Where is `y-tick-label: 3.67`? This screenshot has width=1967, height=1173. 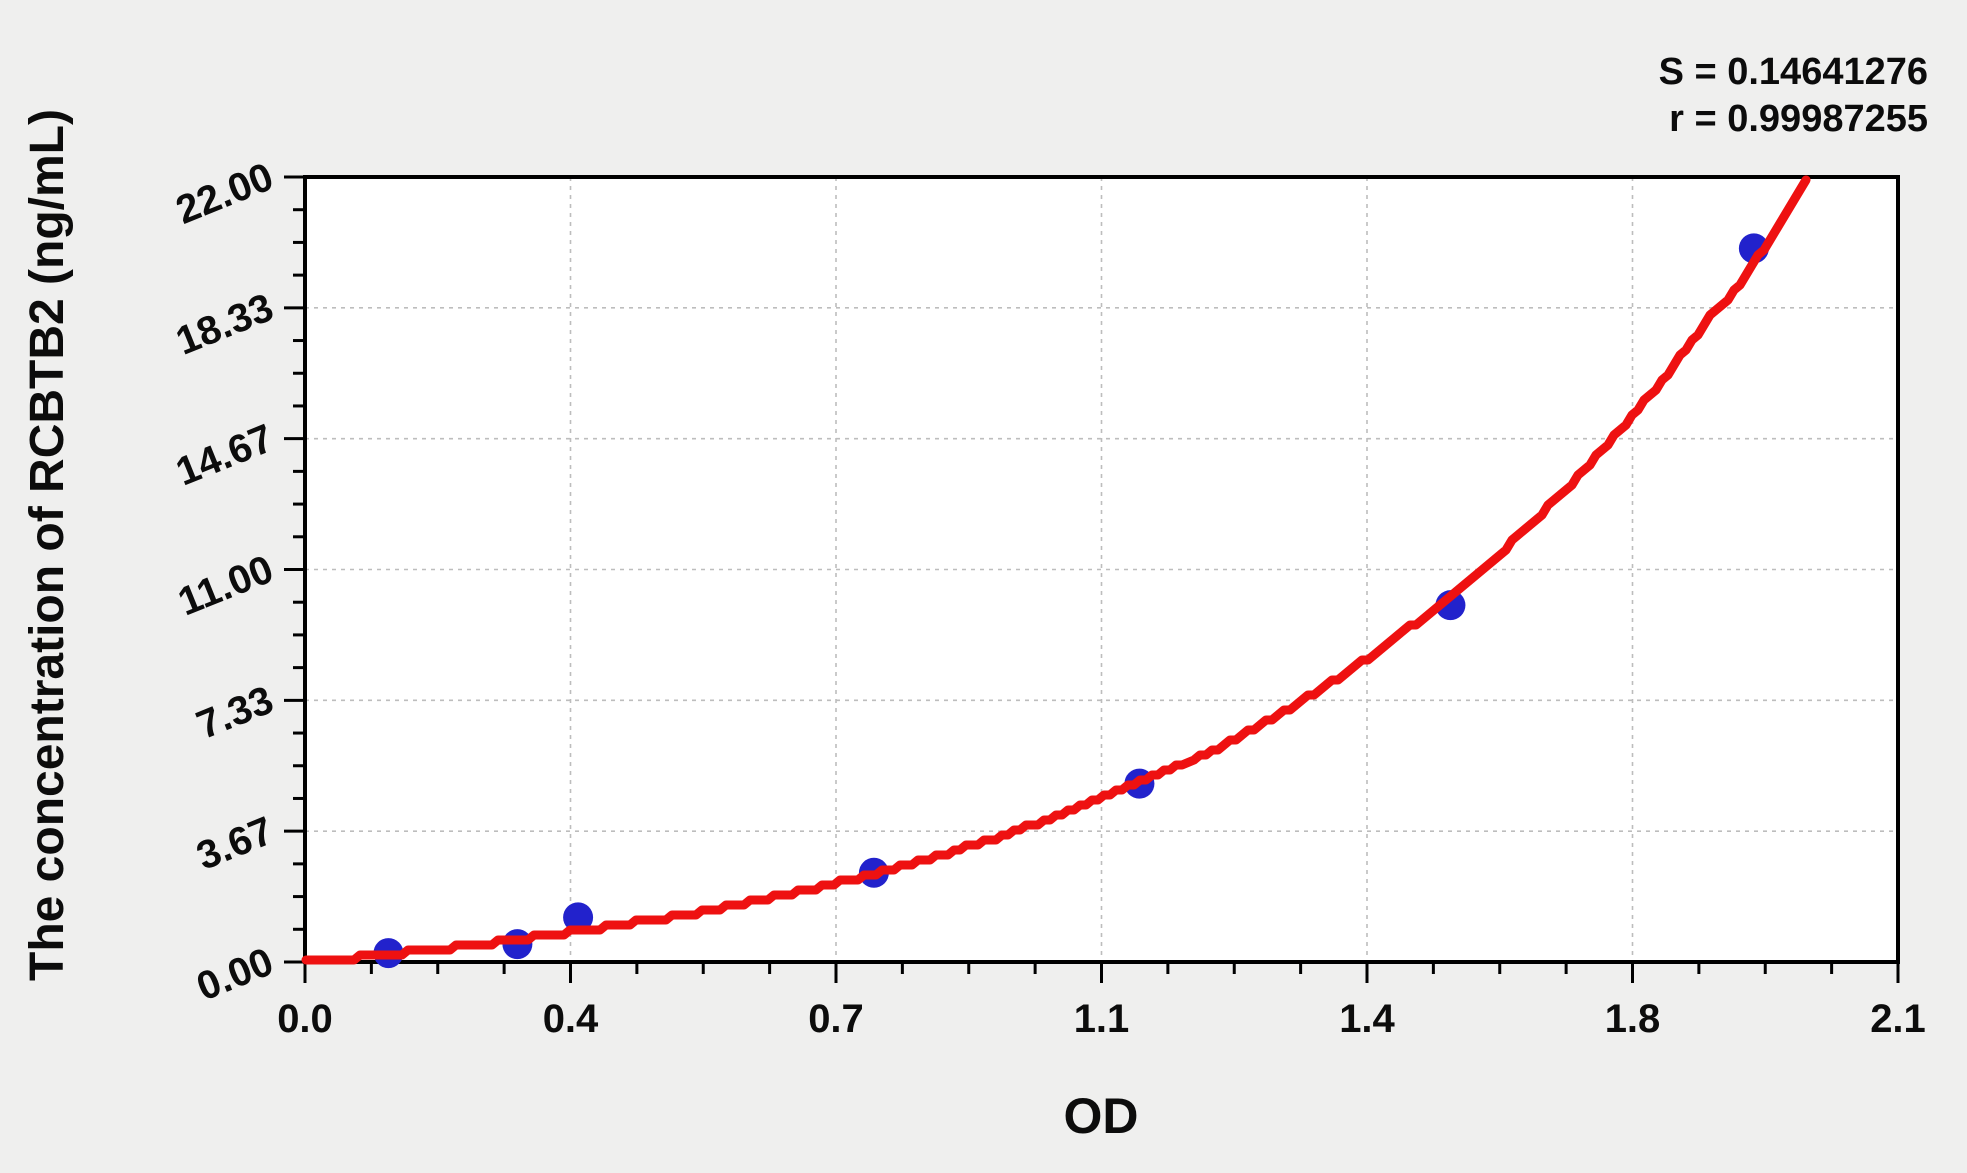
y-tick-label: 3.67 is located at coordinates (235, 844).